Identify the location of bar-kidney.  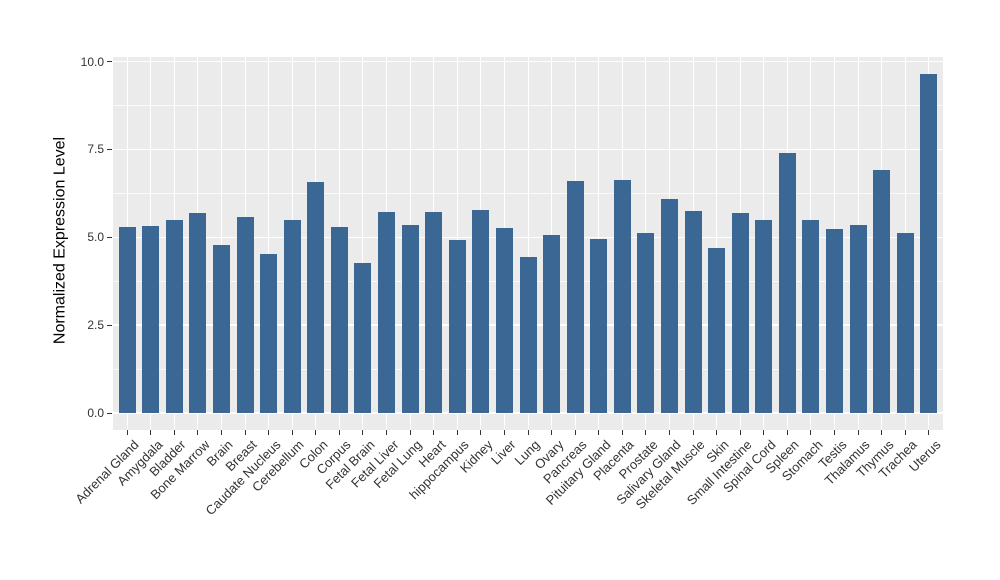
(481, 311).